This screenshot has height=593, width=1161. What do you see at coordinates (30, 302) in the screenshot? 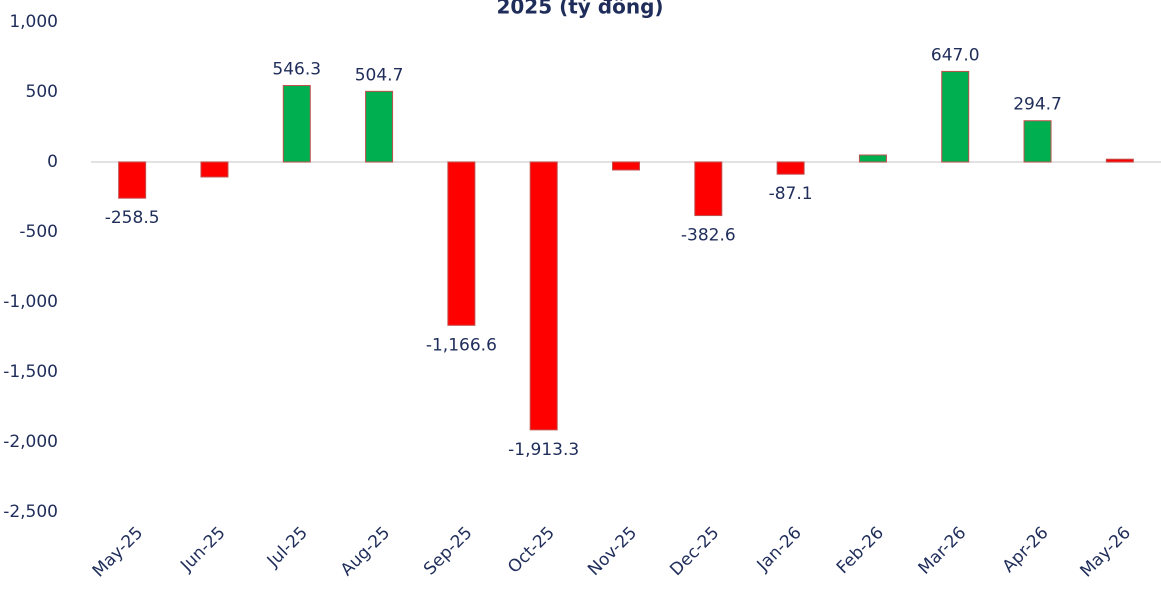
I see `y-tick-label: -1,000` at bounding box center [30, 302].